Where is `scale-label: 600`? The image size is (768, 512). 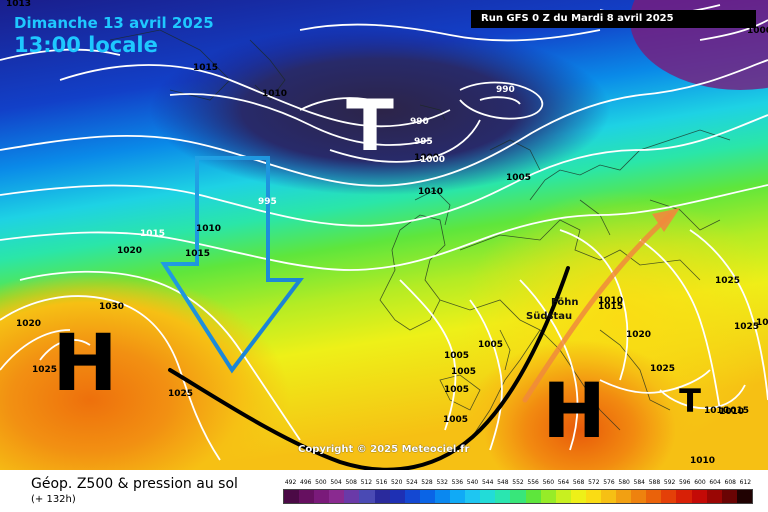
scale-label: 600 is located at coordinates (700, 482).